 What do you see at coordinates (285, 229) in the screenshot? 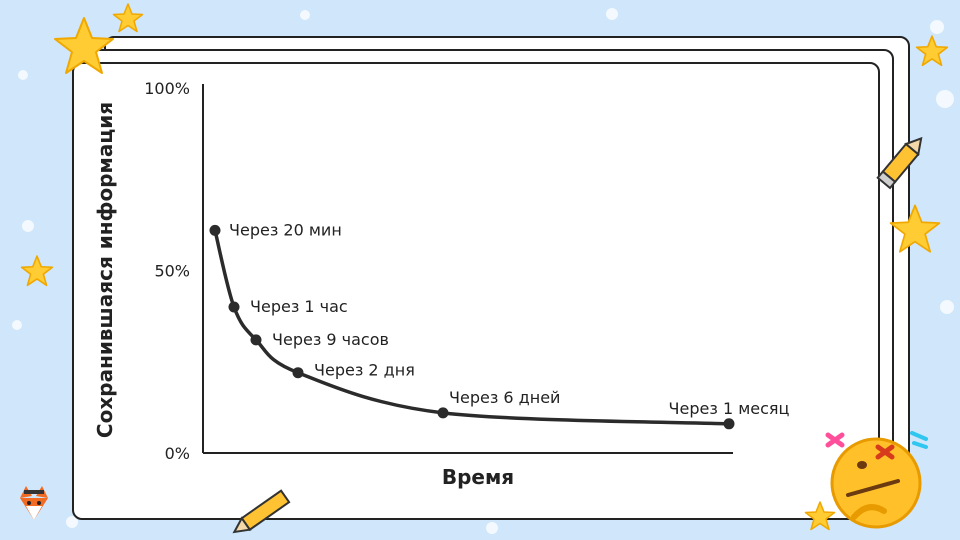
I see `data-point-label: Через 20 мин` at bounding box center [285, 229].